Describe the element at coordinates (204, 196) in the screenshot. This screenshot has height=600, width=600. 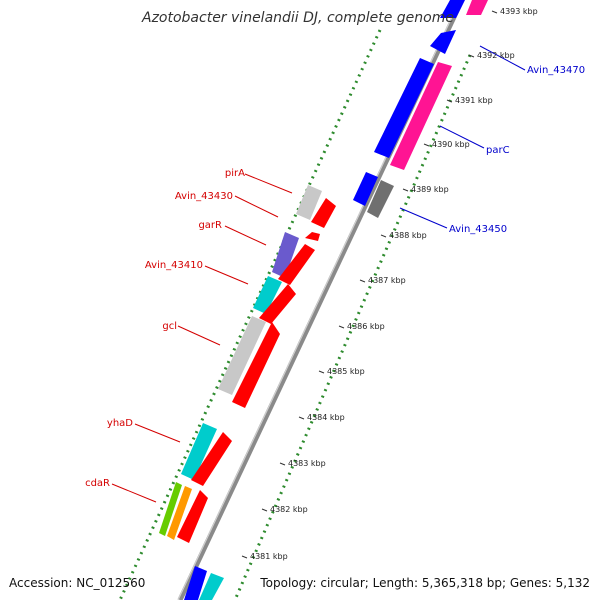
I see `gene-label-avin43430: Avin_43430` at that location.